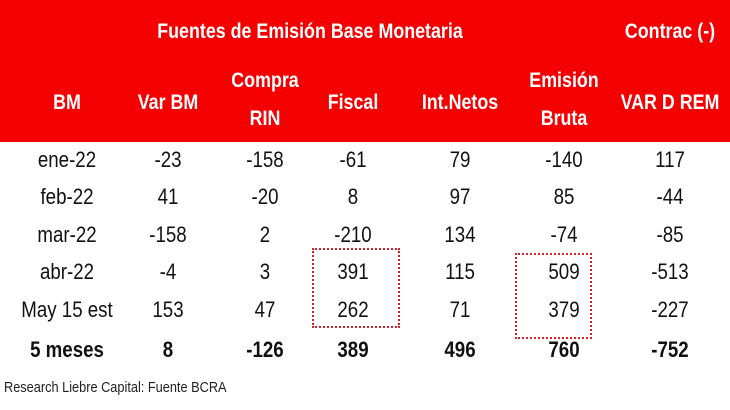 The image size is (730, 410). I want to click on table-cell: 760, so click(564, 349).